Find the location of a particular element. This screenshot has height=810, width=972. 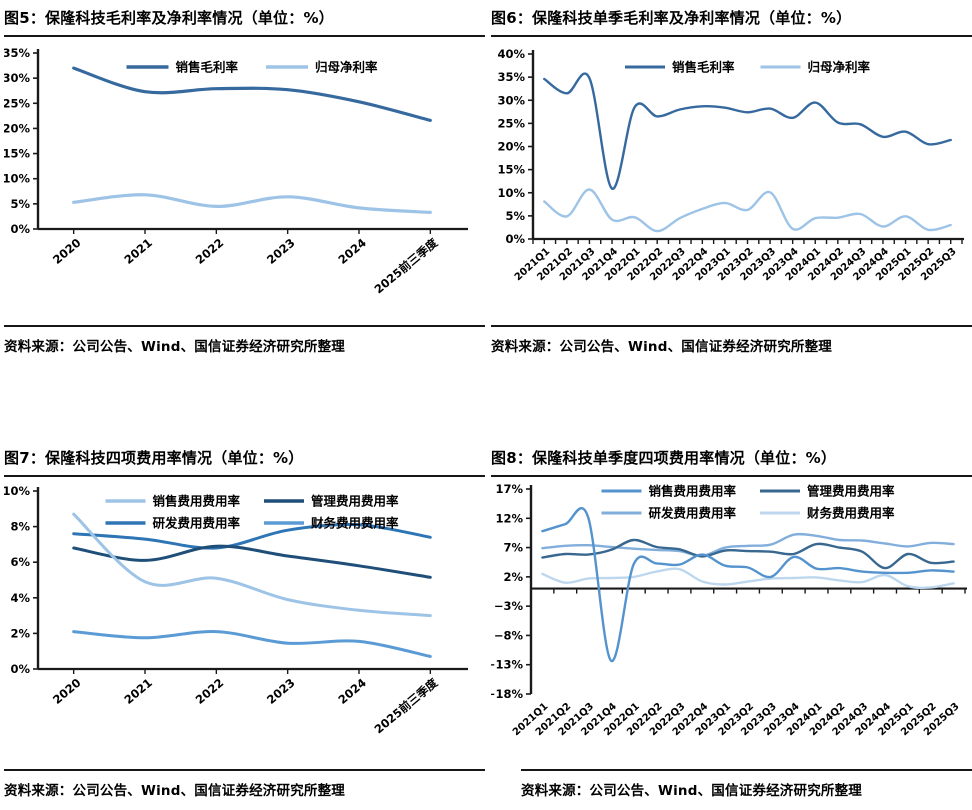

svg-text: −18% is located at coordinates (507, 694).